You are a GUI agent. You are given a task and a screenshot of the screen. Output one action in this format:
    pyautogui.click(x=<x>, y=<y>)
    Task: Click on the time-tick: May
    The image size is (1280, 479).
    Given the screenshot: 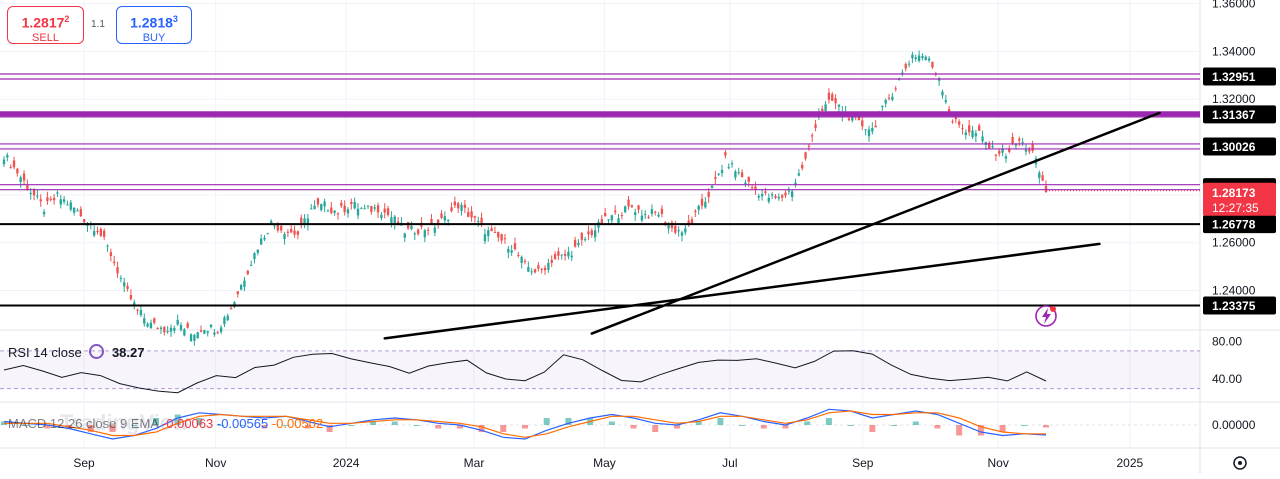 What is the action you would take?
    pyautogui.click(x=604, y=463)
    